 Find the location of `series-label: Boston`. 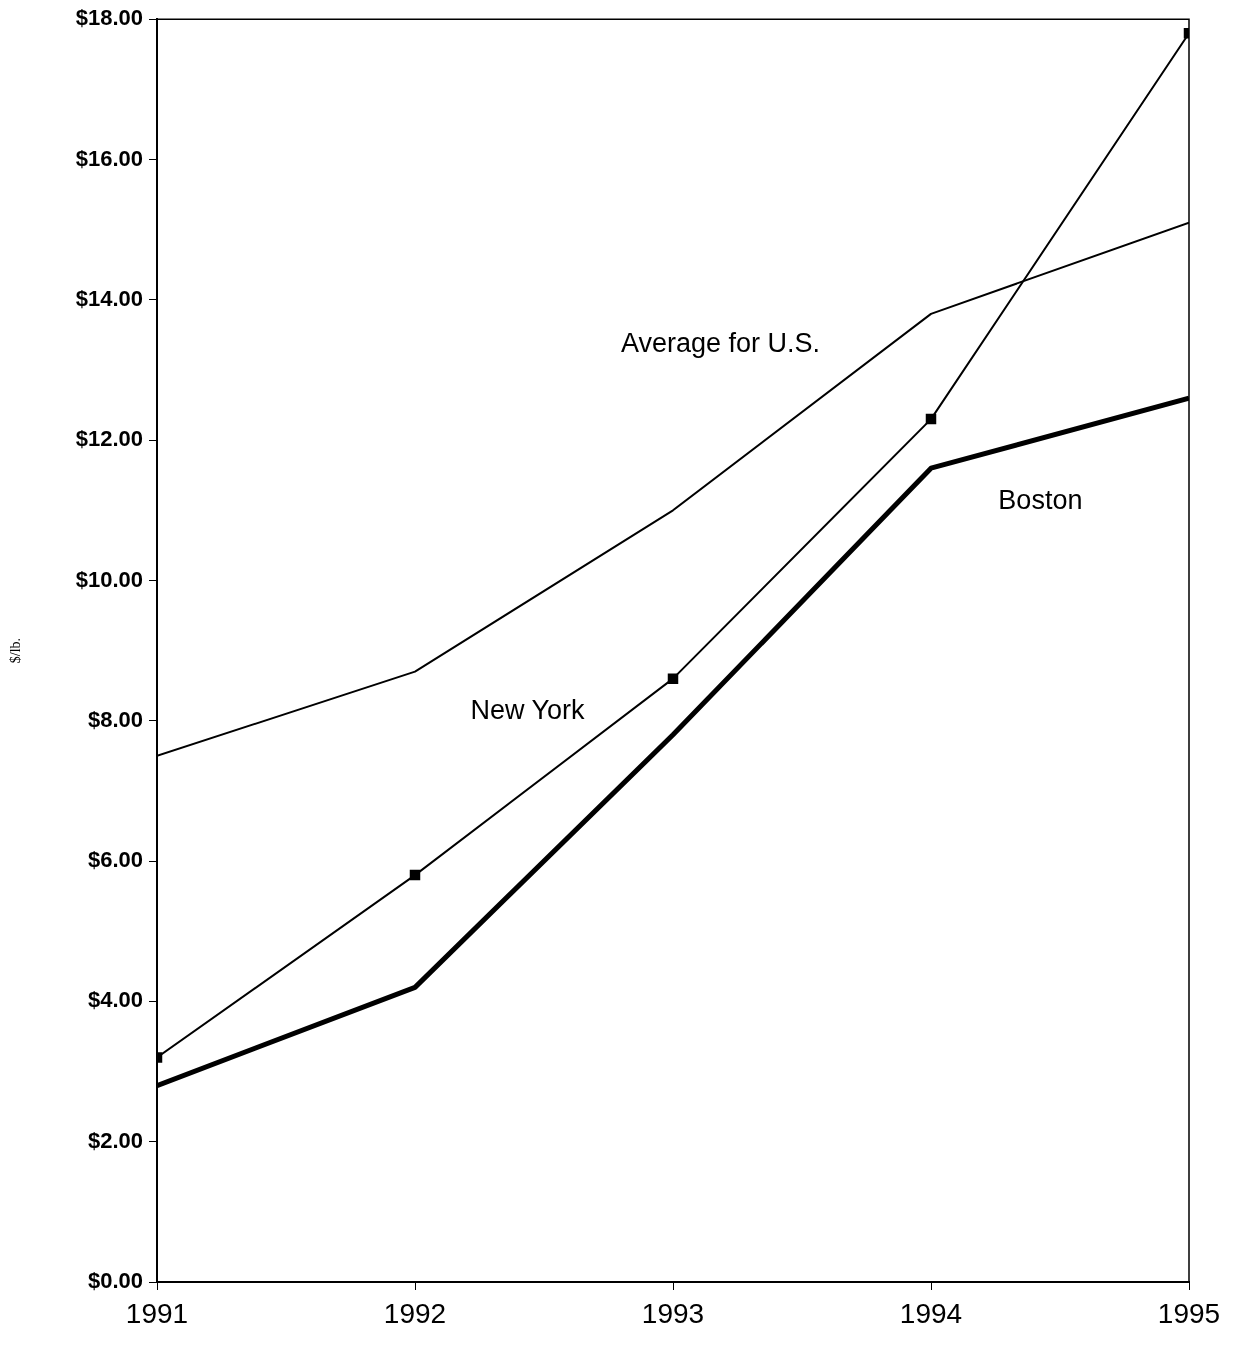

series-label: Boston is located at coordinates (1040, 500).